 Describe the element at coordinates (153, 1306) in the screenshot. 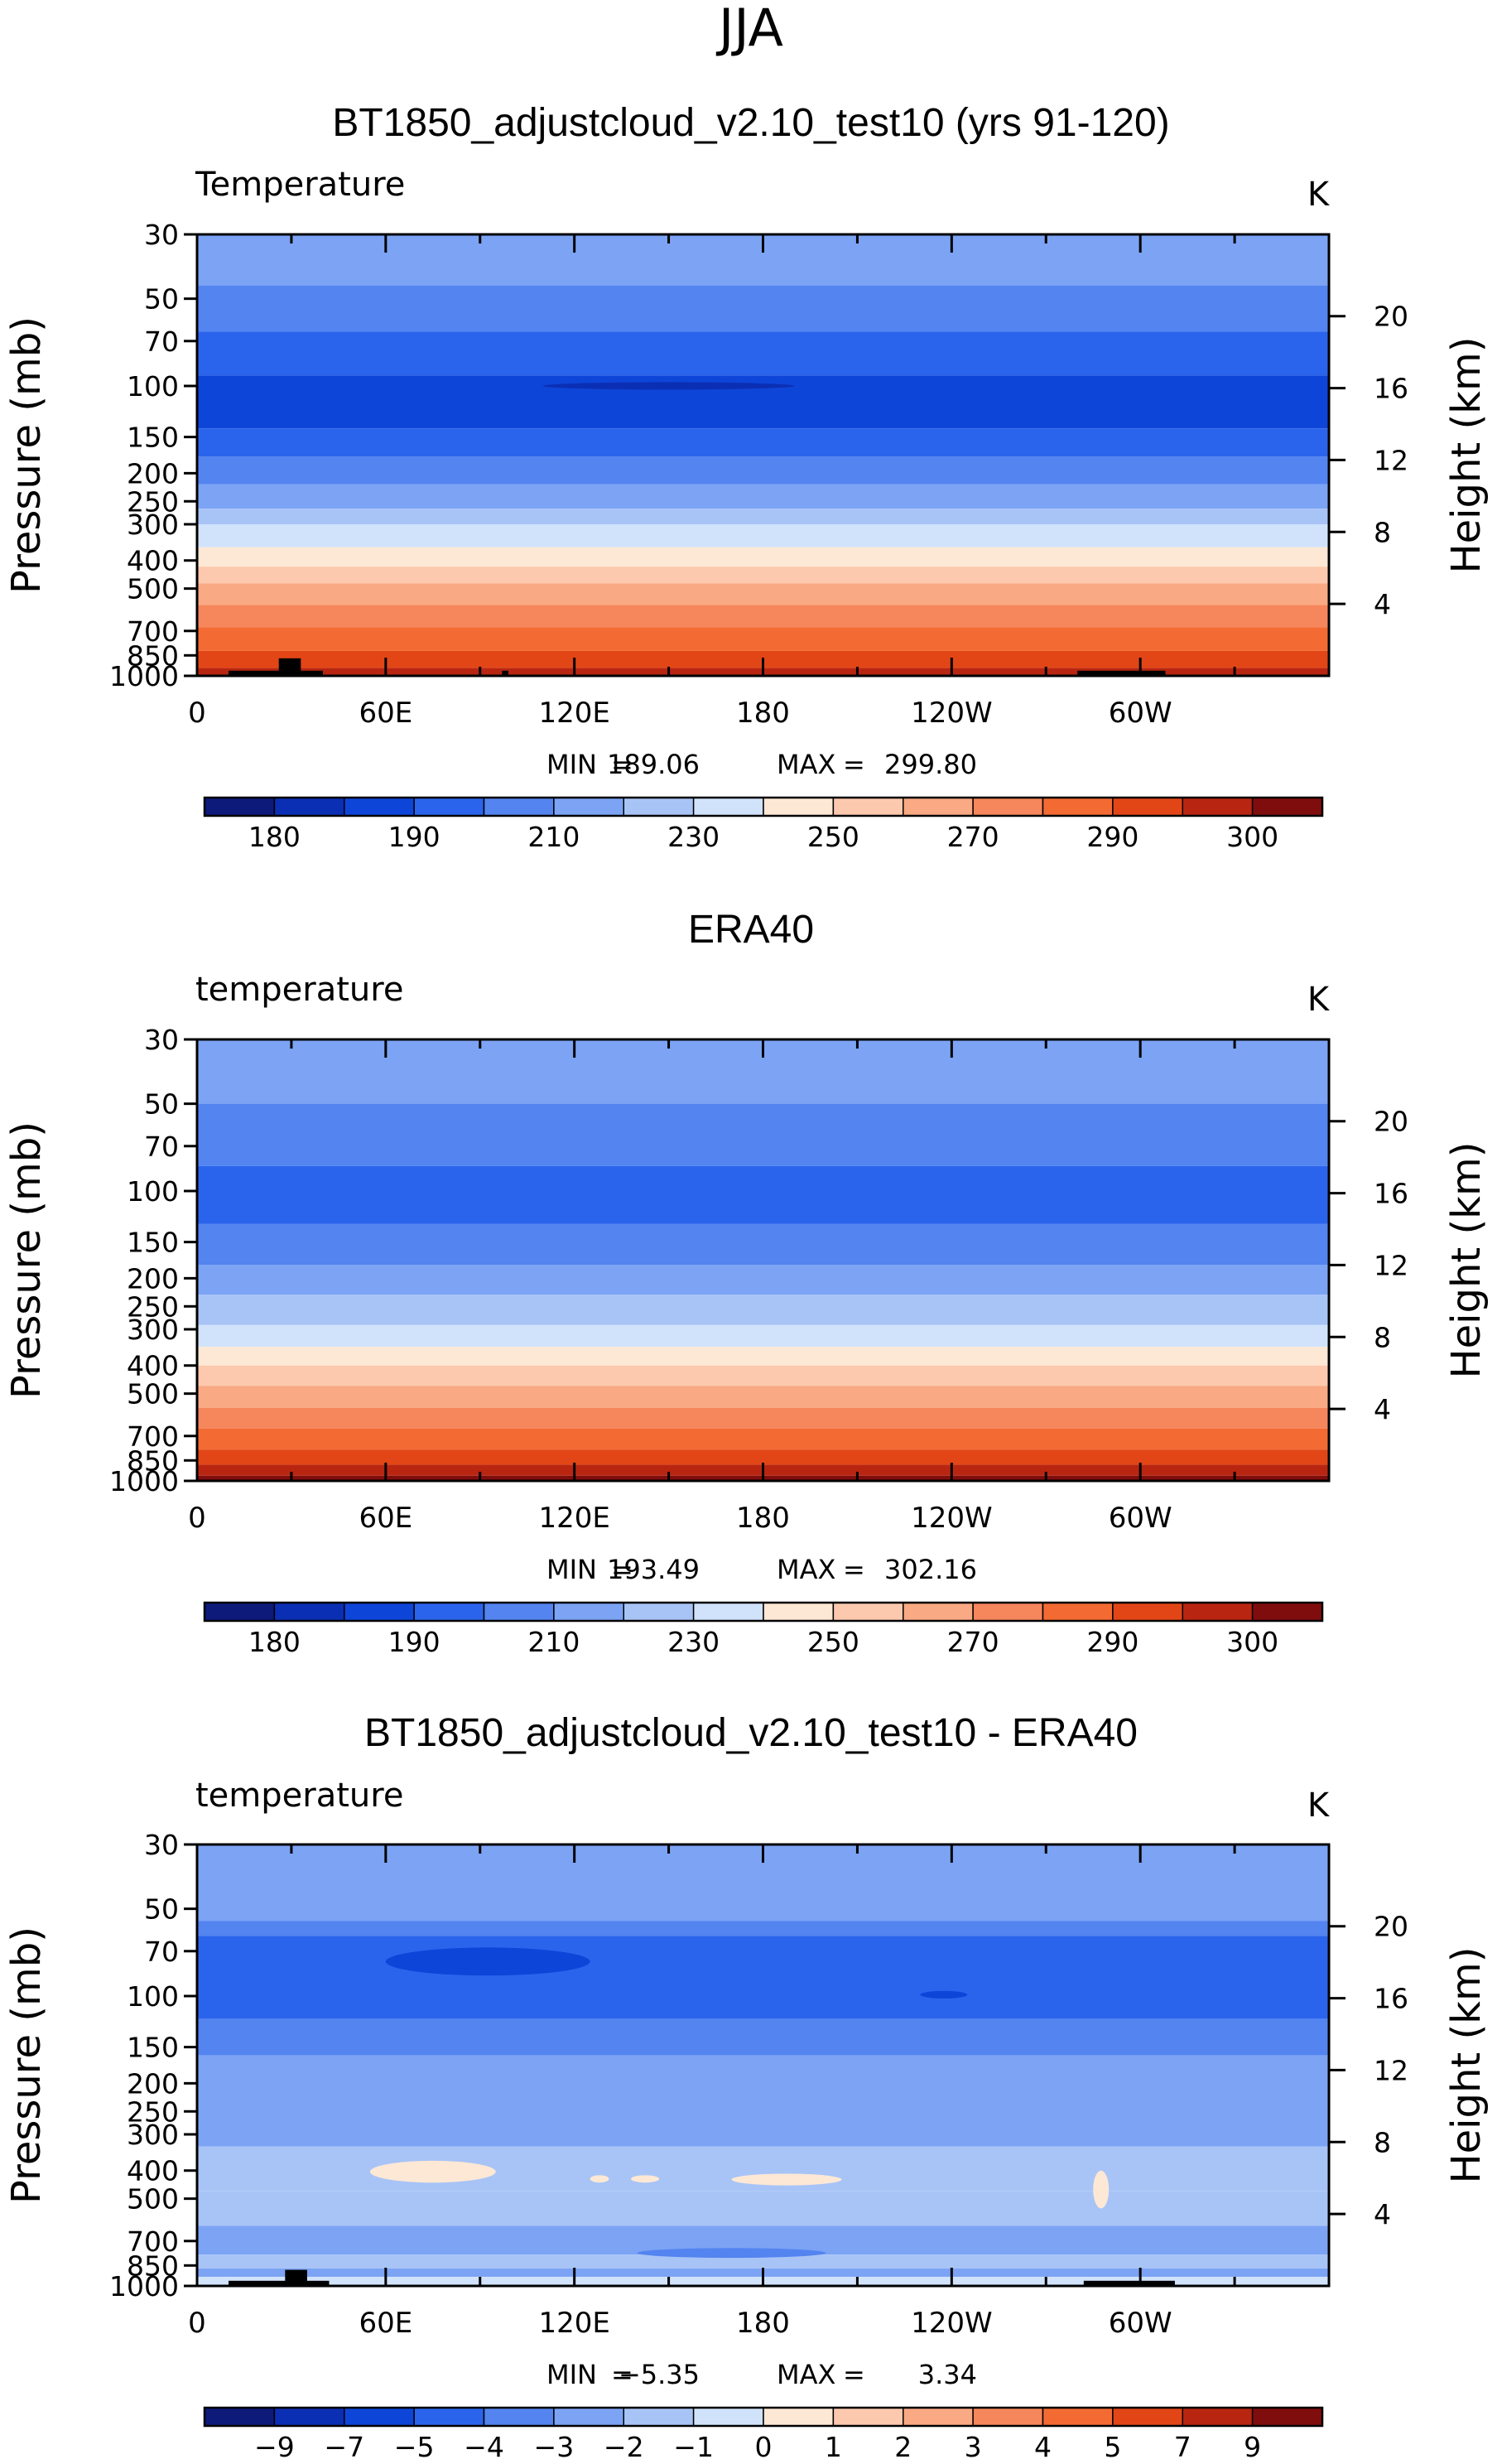

I see `y-tick-label: 250` at that location.